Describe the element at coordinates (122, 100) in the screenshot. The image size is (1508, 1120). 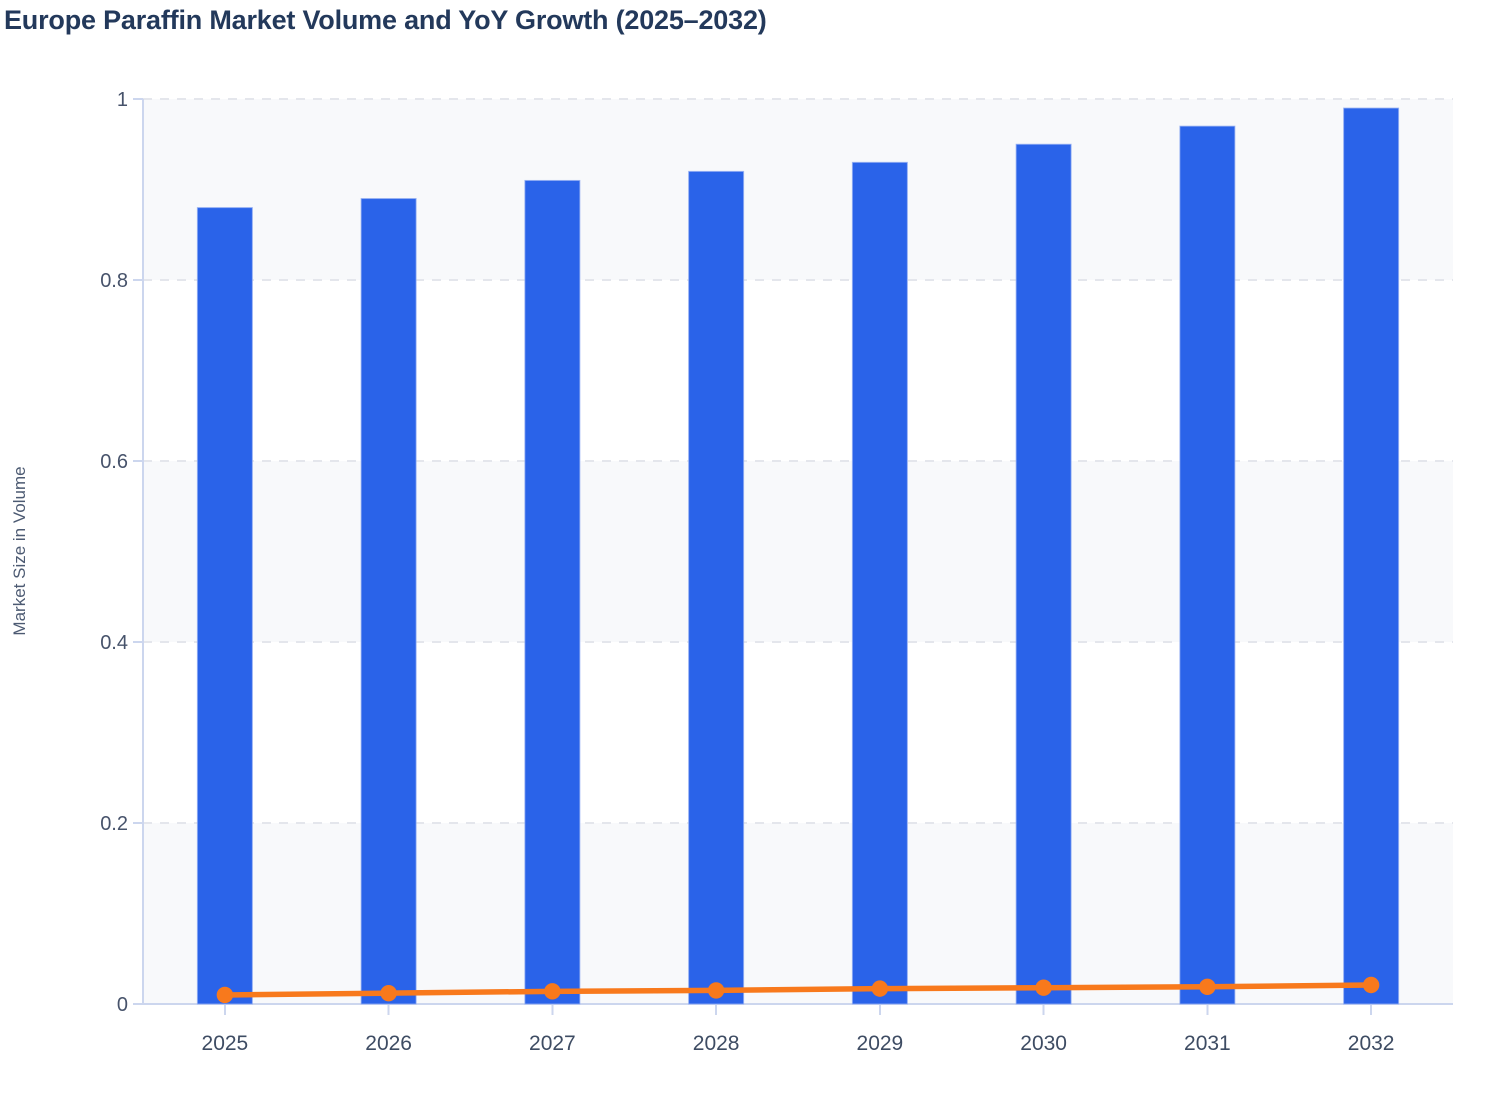
I see `y-tick-label: 1` at that location.